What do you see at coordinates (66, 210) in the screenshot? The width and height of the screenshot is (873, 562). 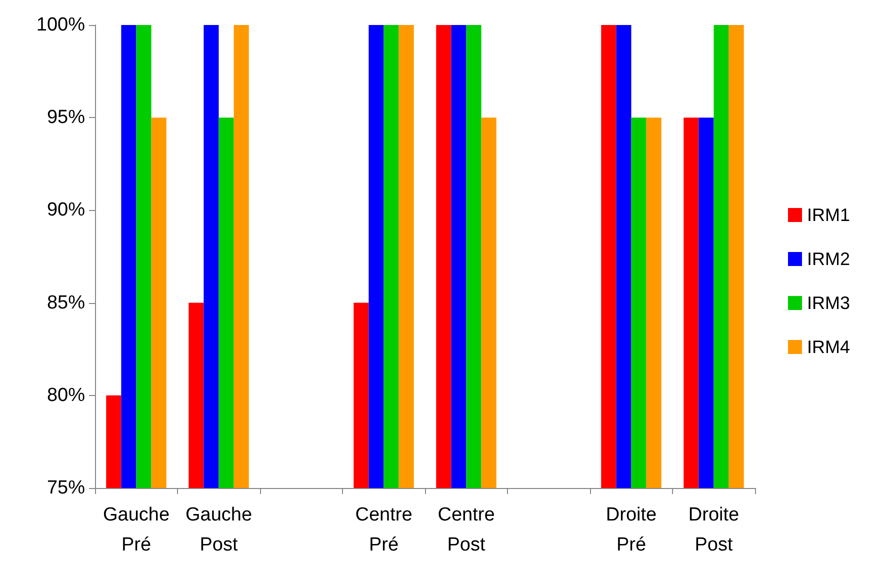 I see `y-tick-label: 90%` at bounding box center [66, 210].